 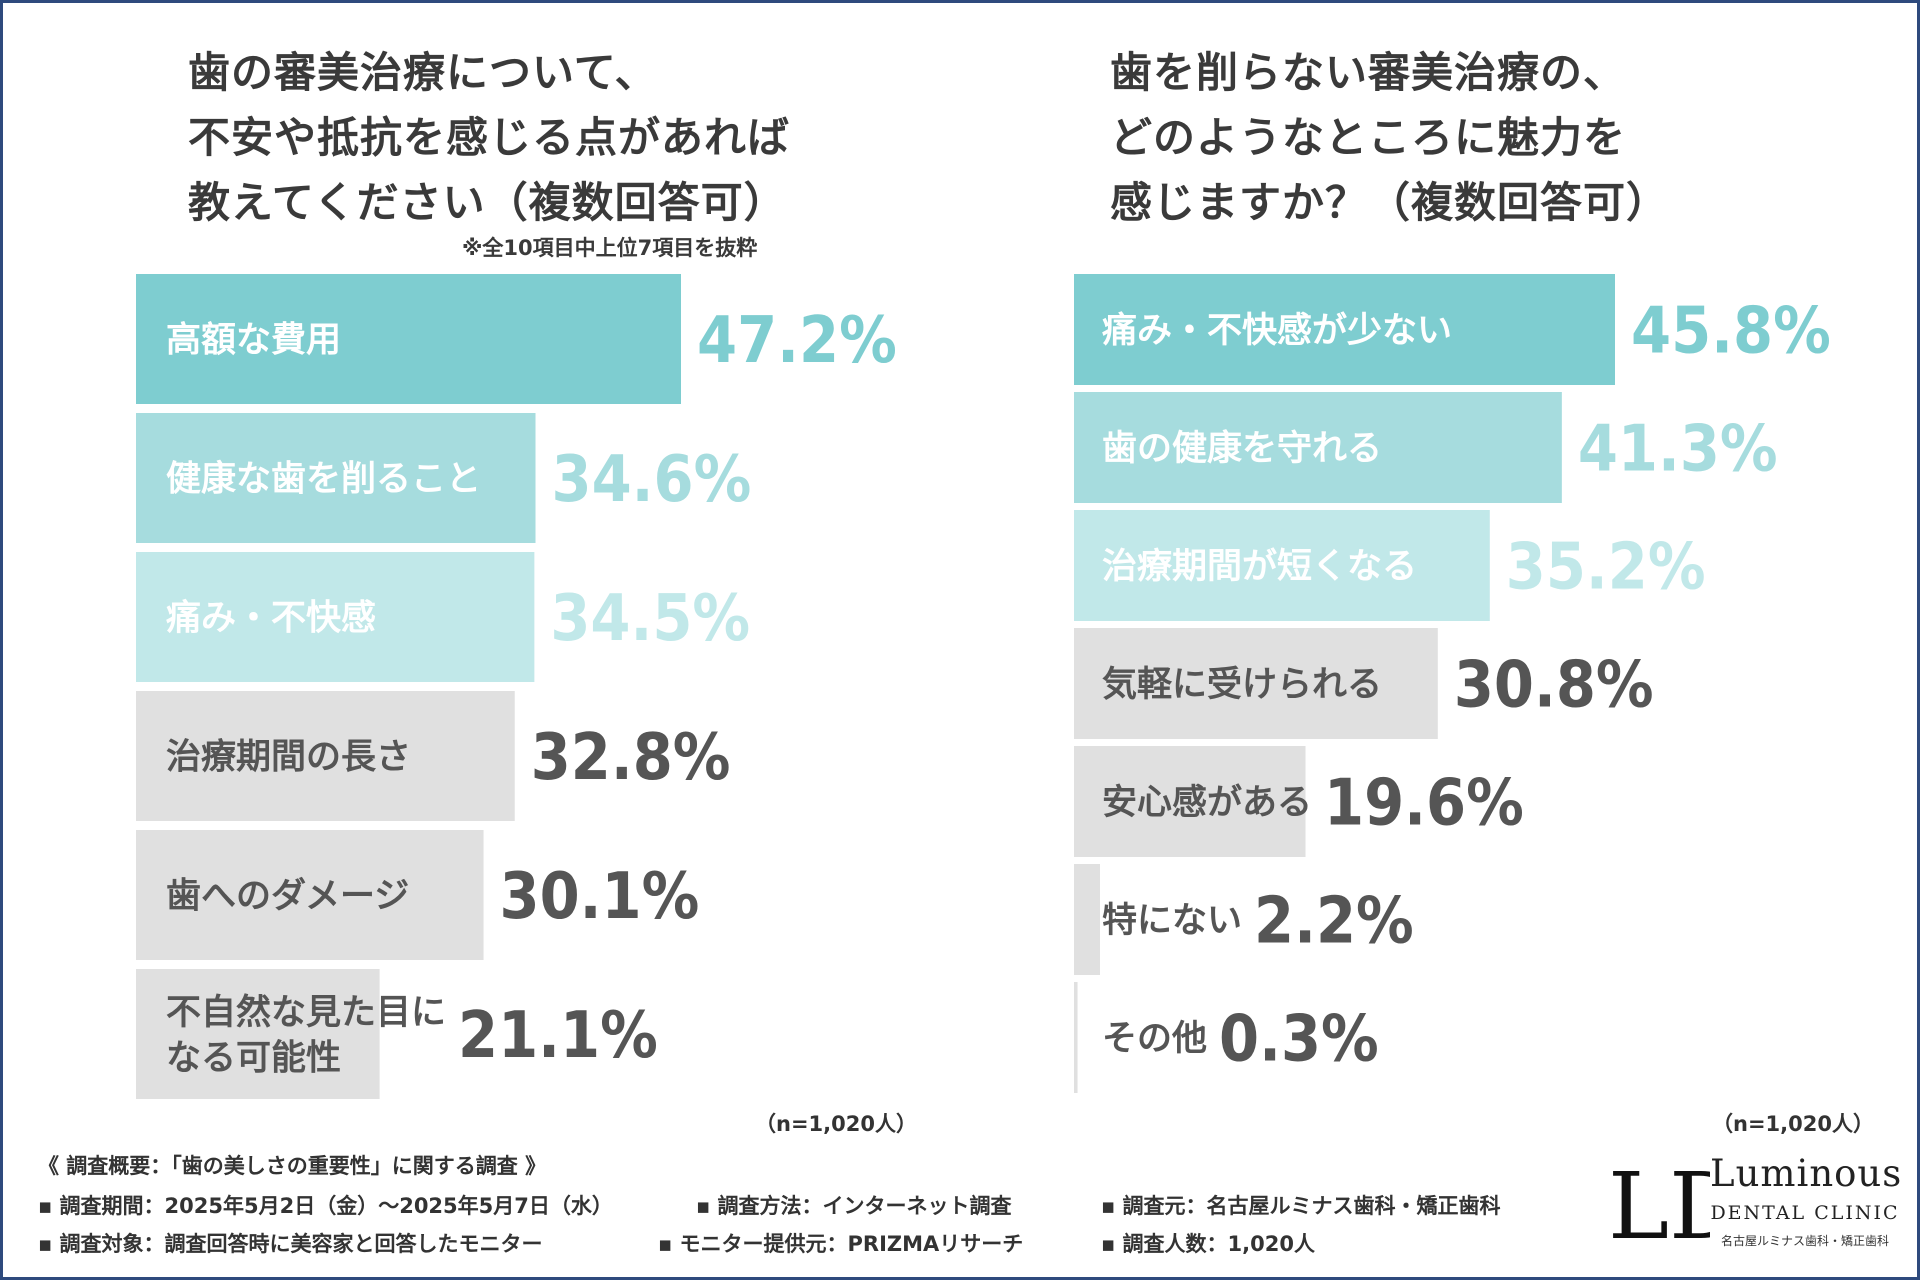 I want to click on monogram-l: LD, so click(x=1659, y=1204).